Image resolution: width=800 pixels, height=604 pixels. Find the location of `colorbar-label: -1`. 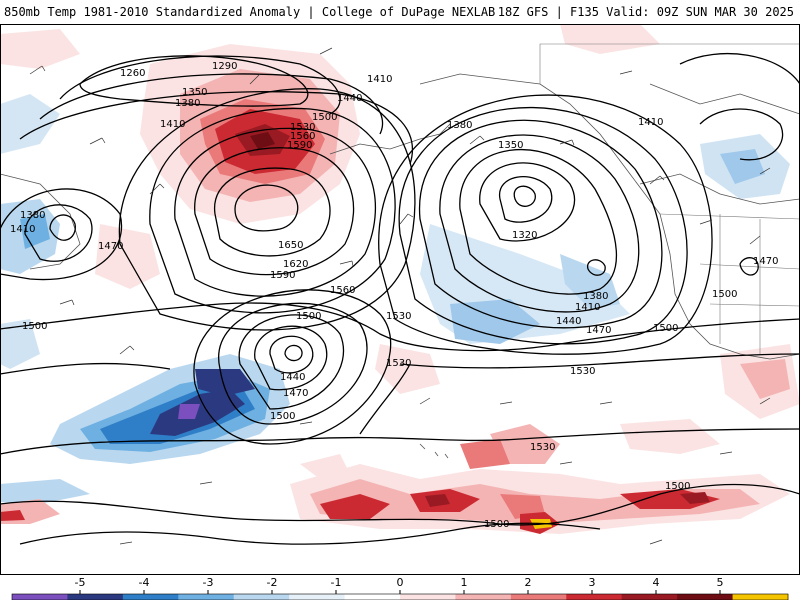

colorbar-label: -1 is located at coordinates (336, 582).